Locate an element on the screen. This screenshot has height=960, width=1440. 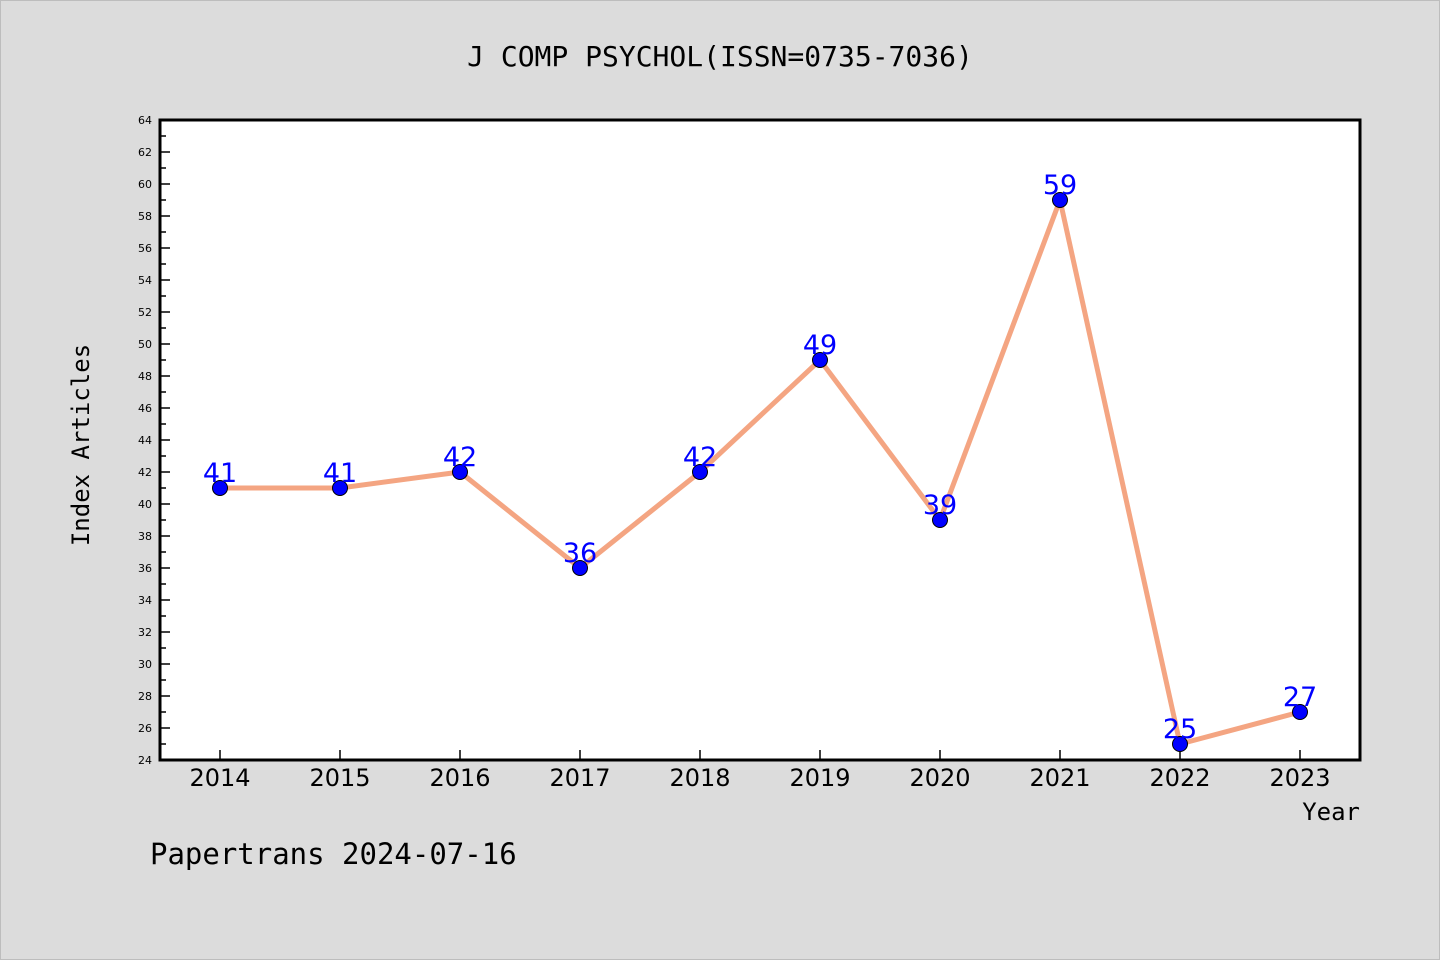
y-tick-label: 38 is located at coordinates (145, 536).